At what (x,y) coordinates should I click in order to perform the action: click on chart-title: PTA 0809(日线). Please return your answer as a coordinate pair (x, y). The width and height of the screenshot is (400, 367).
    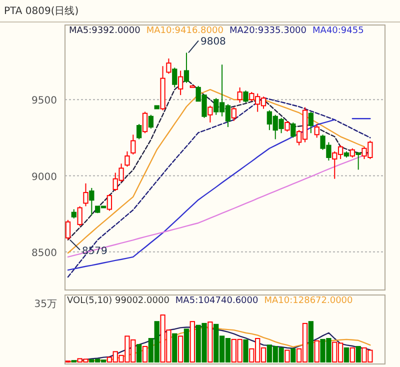
    Looking at the image, I should click on (41, 11).